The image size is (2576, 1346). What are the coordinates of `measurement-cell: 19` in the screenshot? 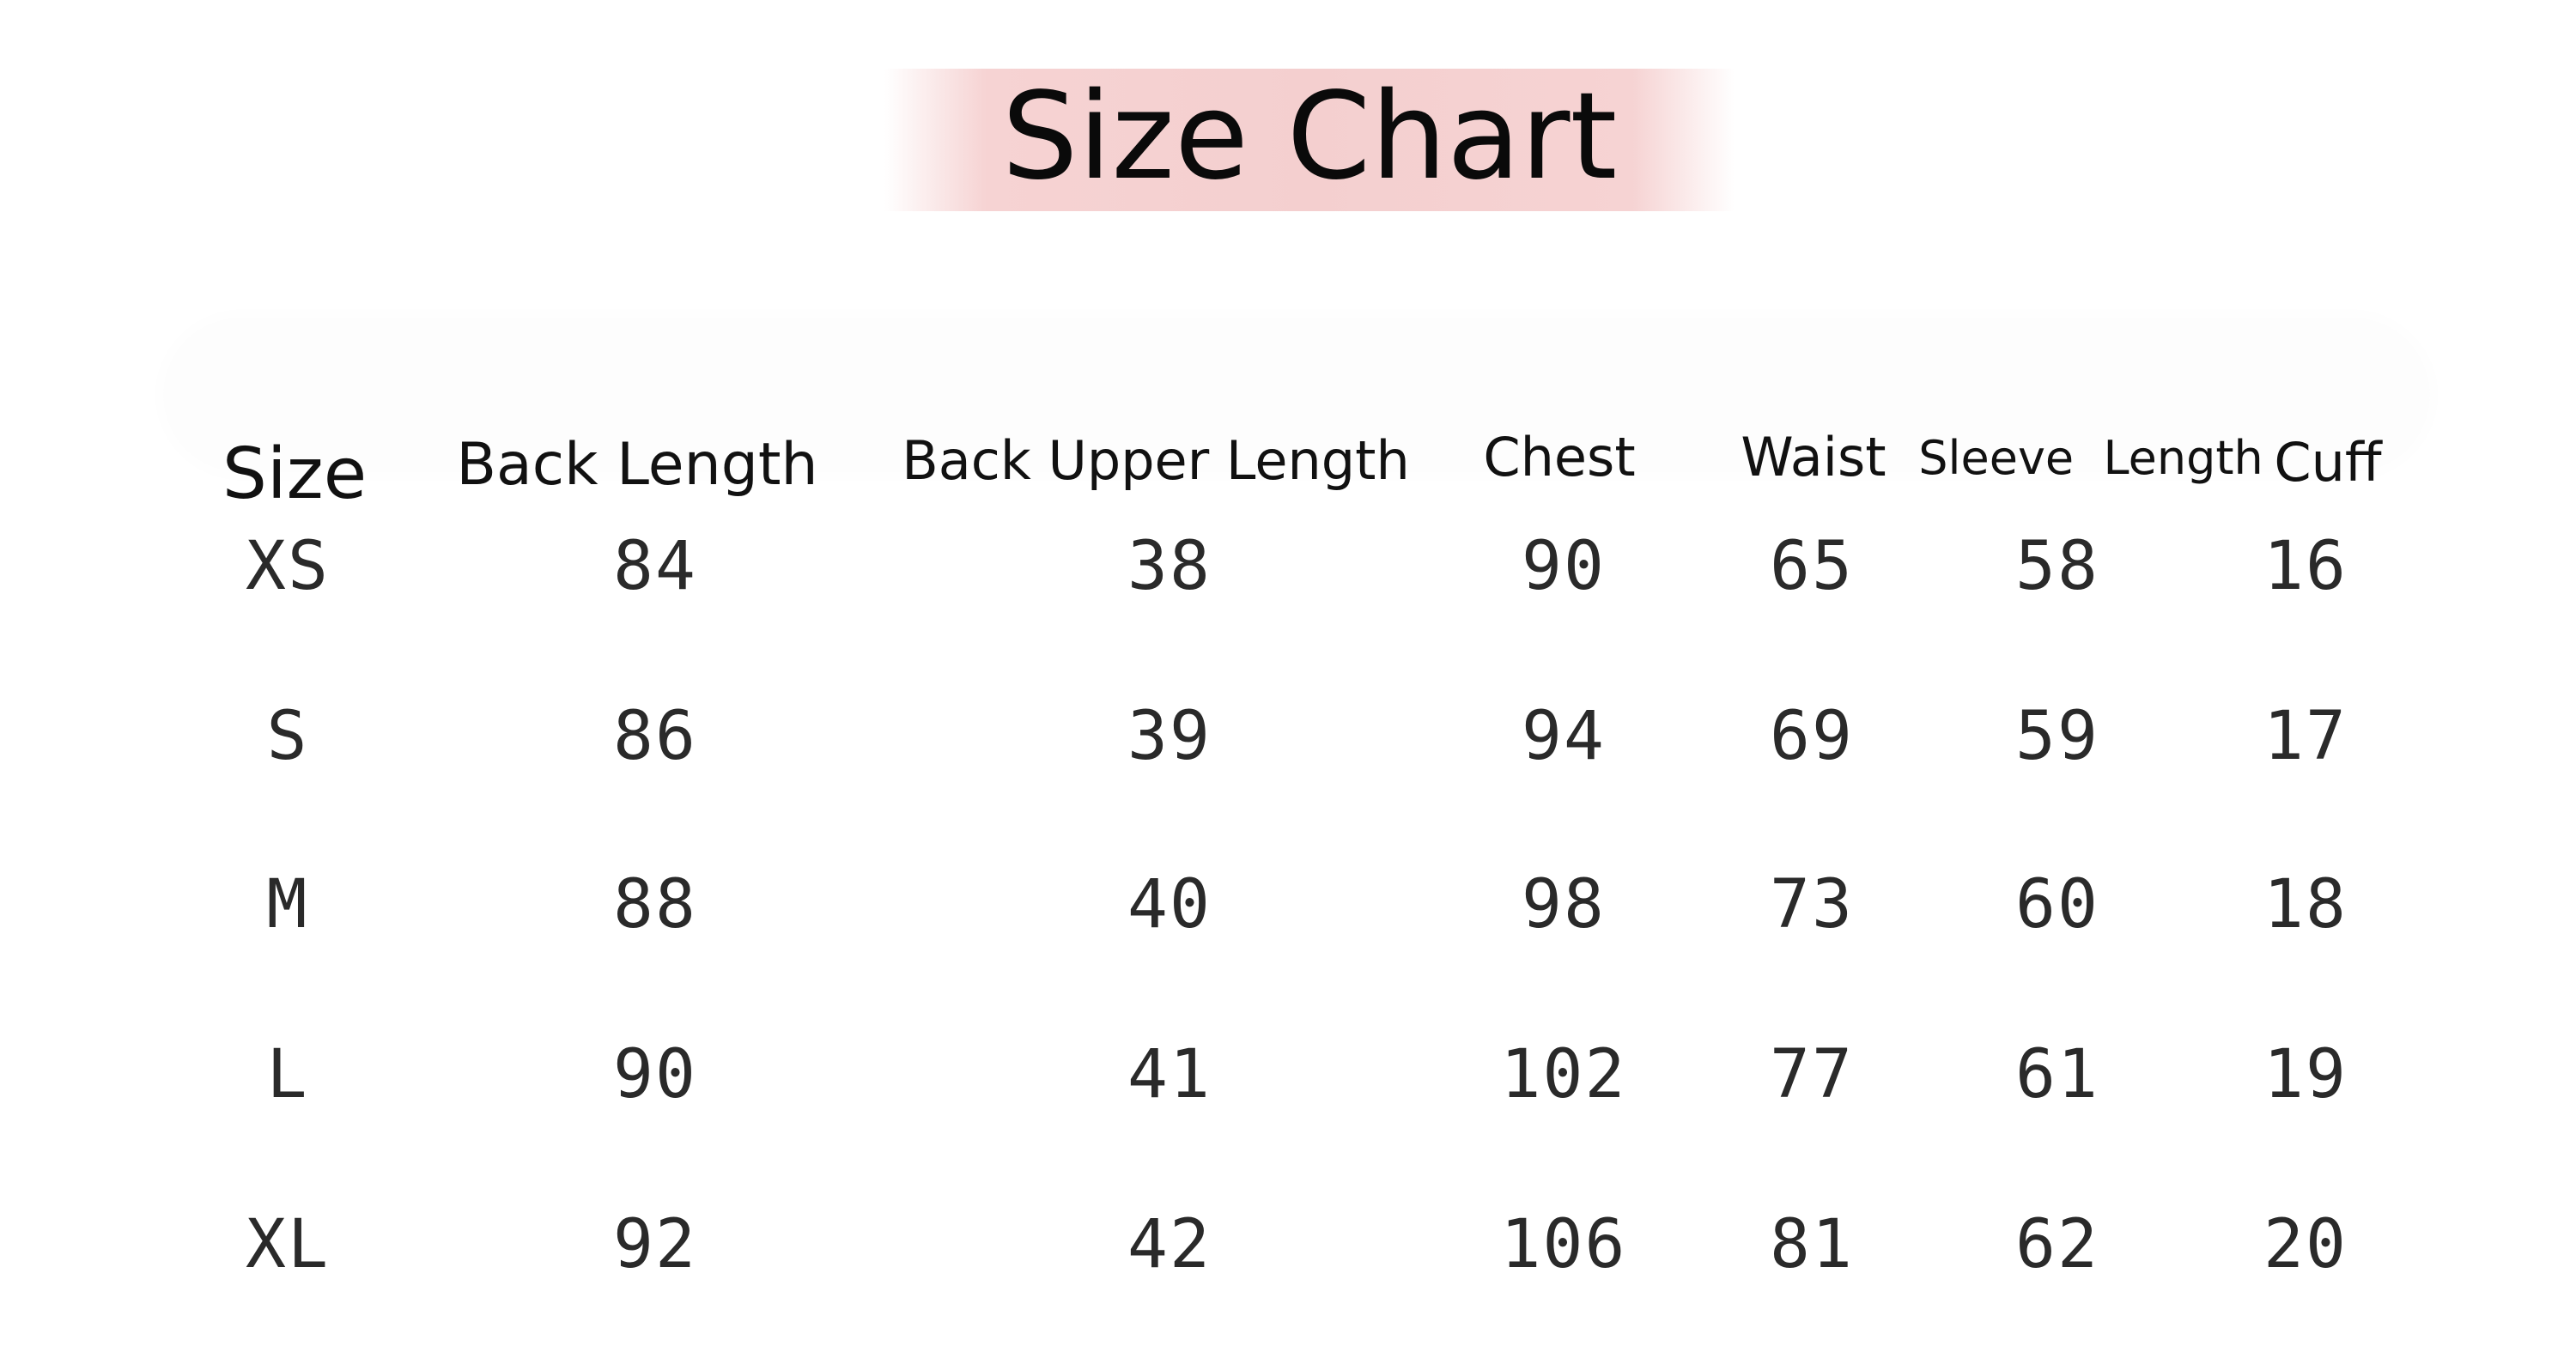 It's located at (2305, 1074).